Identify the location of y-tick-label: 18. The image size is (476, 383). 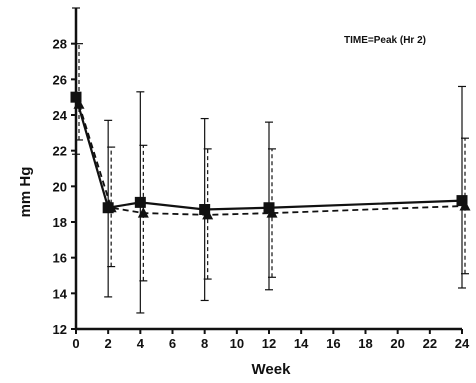
(60, 222).